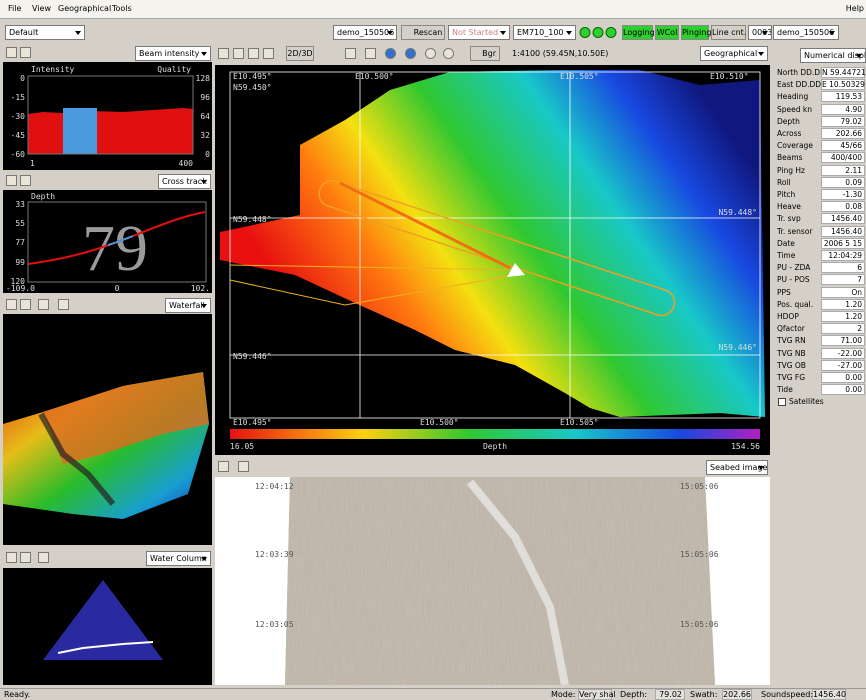 The width and height of the screenshot is (866, 700). Describe the element at coordinates (670, 694) in the screenshot. I see `status-value: 79.02` at that location.